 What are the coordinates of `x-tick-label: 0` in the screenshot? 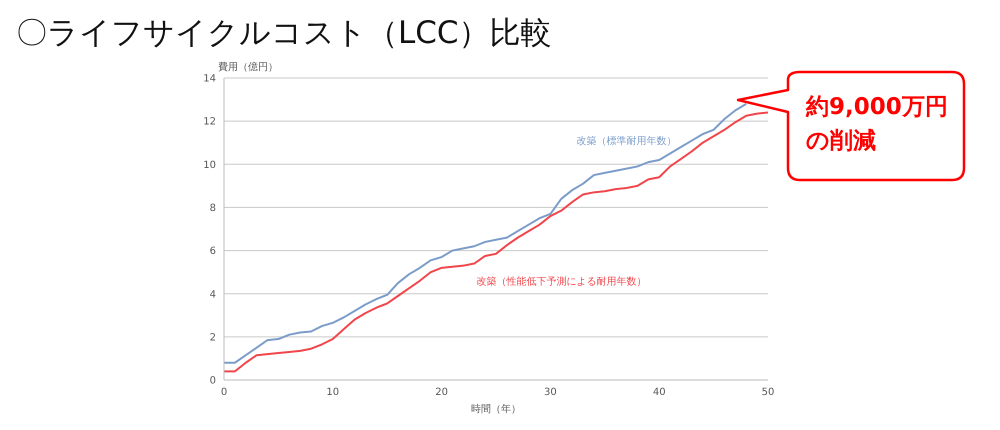 It's located at (224, 392).